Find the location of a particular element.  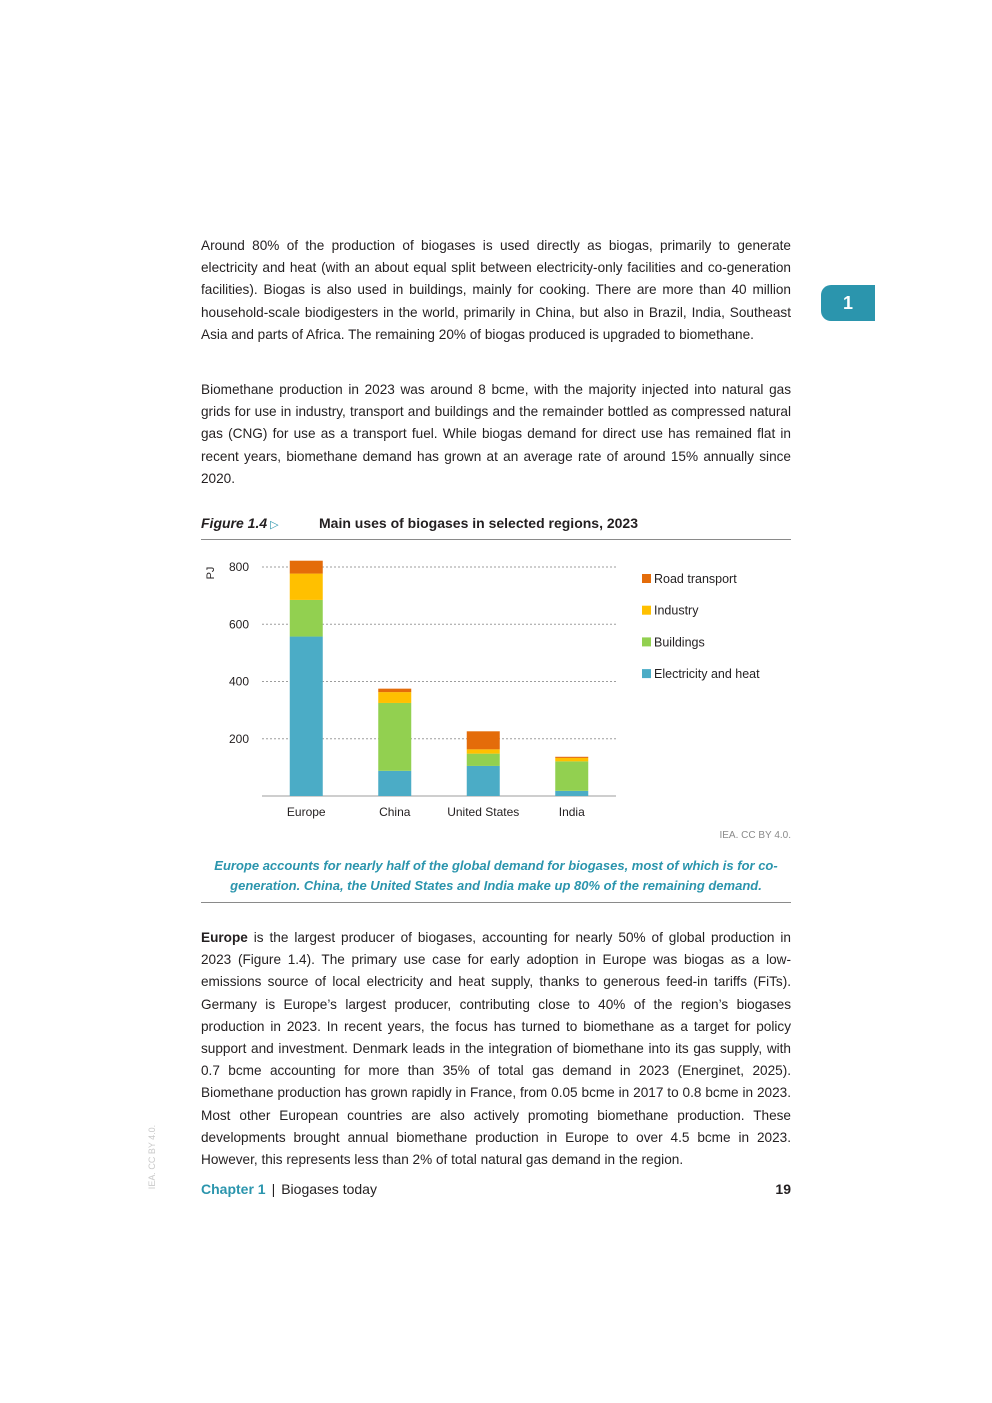

page-number: 19 is located at coordinates (783, 1189).